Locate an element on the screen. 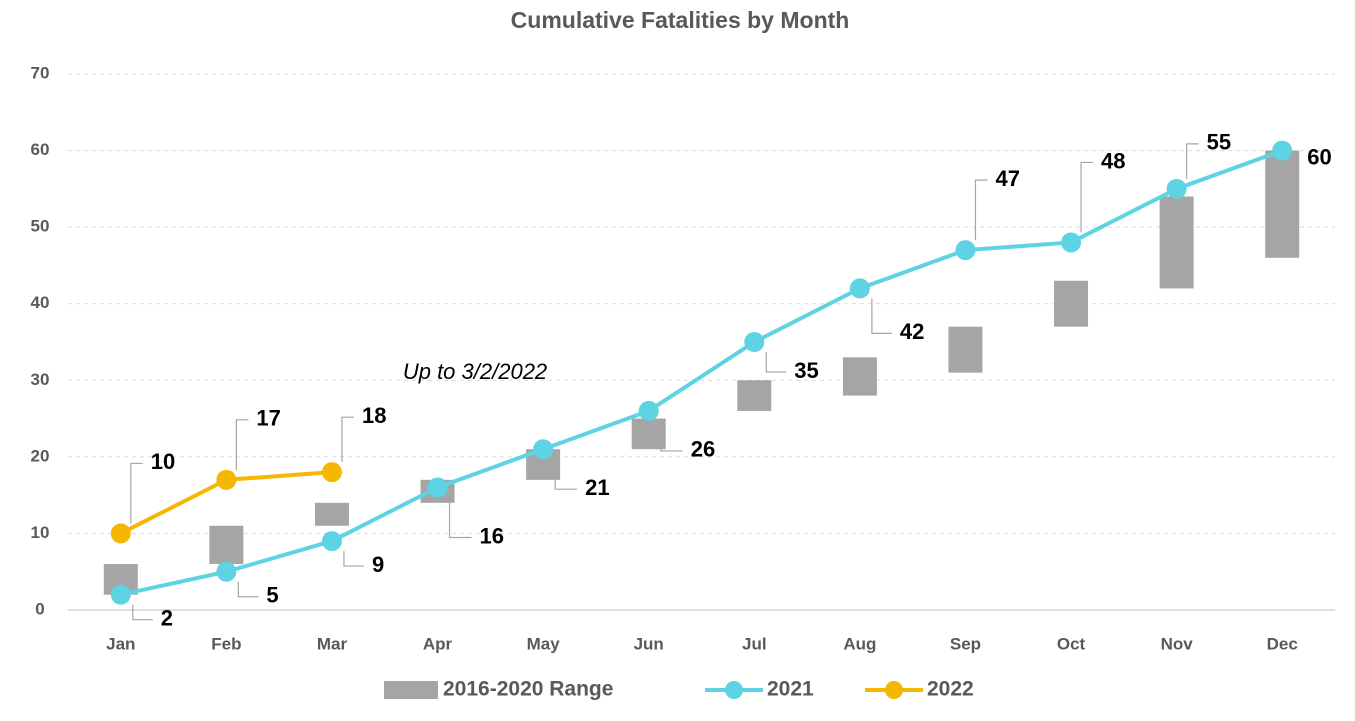 The height and width of the screenshot is (721, 1355). x-tick-label: Apr is located at coordinates (438, 643).